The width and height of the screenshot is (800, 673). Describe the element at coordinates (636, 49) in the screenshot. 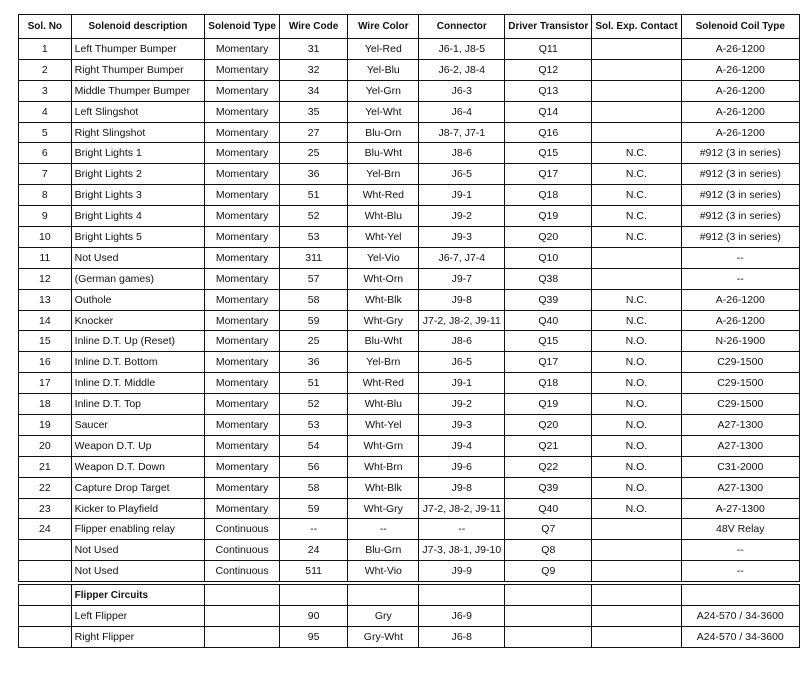

I see `cell-exp-contact` at that location.